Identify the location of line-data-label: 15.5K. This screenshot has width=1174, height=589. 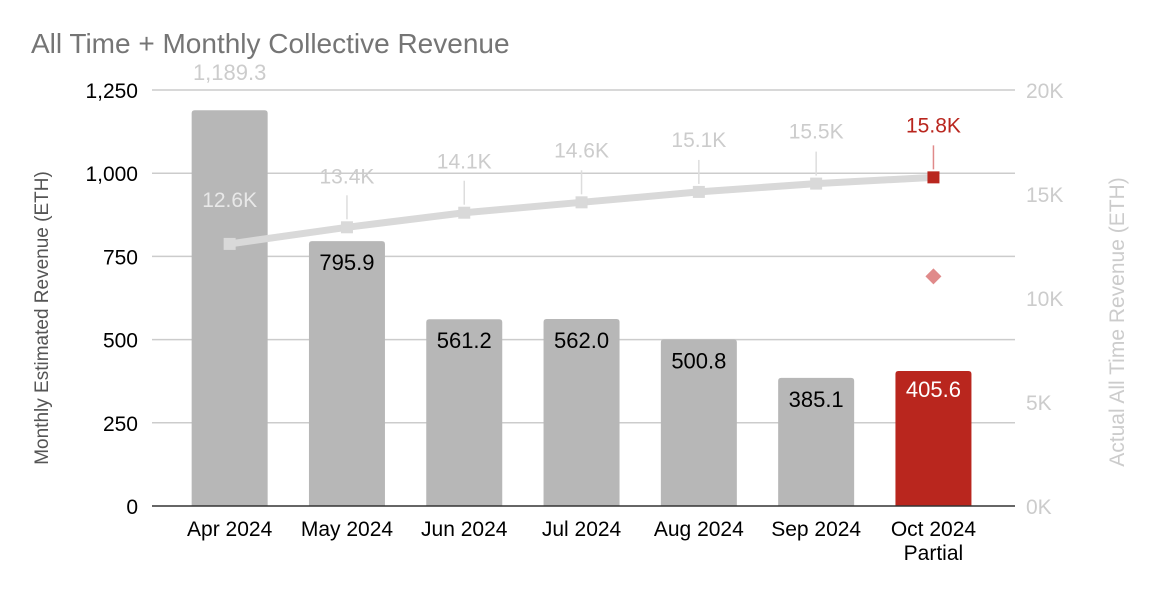
(816, 132).